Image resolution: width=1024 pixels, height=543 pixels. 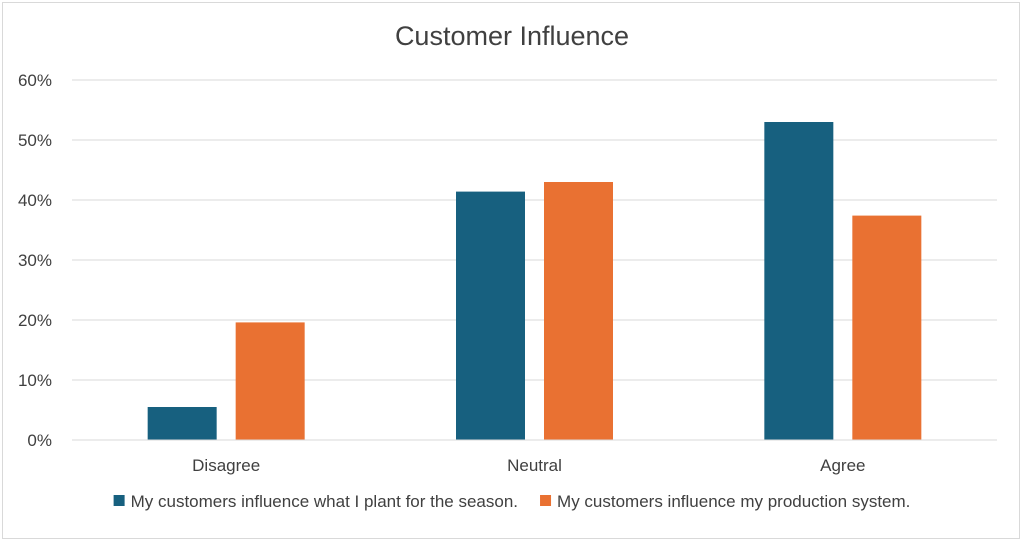 What do you see at coordinates (226, 465) in the screenshot?
I see `x-category-label: Disagree` at bounding box center [226, 465].